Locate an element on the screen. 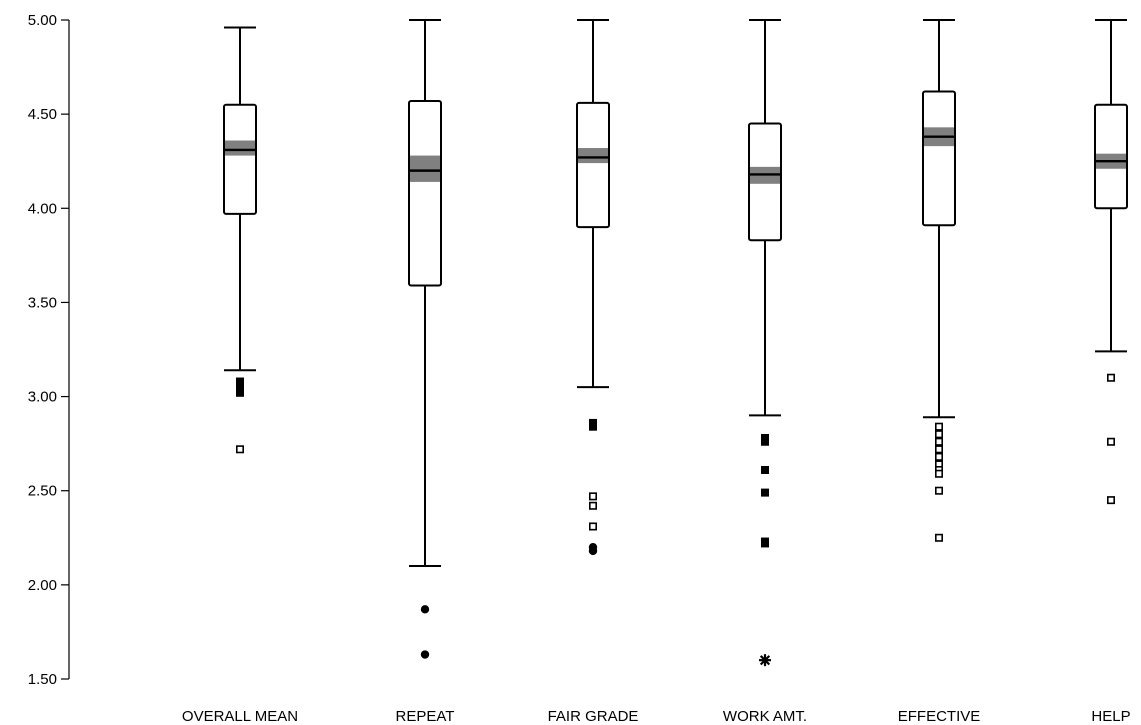 The height and width of the screenshot is (725, 1141). y-tick-label: 1.50 is located at coordinates (42, 679).